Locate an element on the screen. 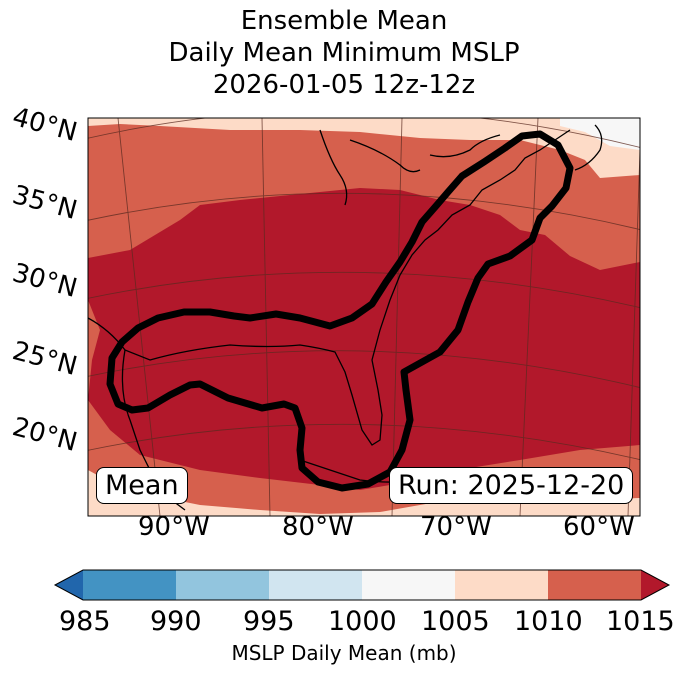 Image resolution: width=688 pixels, height=674 pixels. title-line-1: Ensemble Mean is located at coordinates (344, 21).